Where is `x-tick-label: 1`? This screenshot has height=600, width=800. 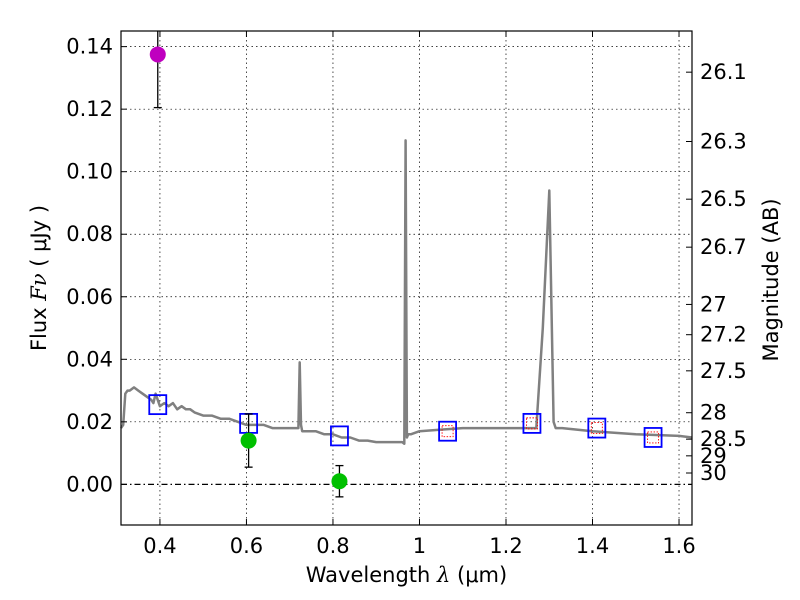
x-tick-label: 1 is located at coordinates (419, 546).